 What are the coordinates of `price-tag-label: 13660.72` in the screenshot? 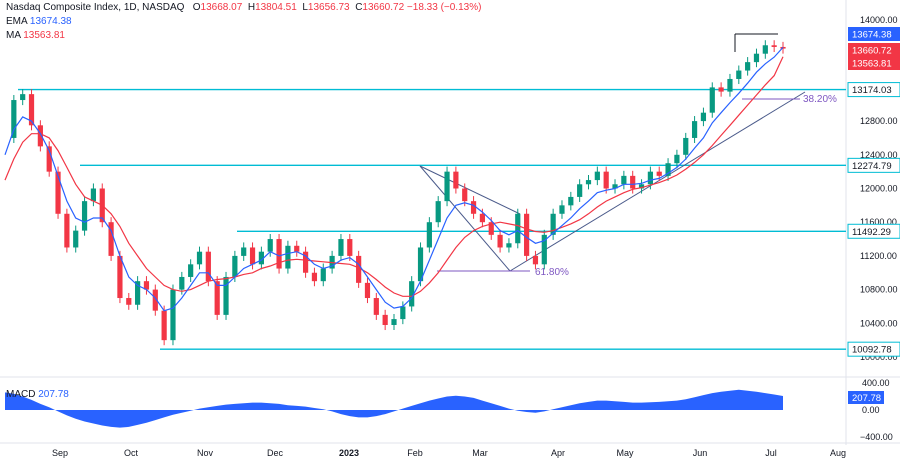 It's located at (872, 51).